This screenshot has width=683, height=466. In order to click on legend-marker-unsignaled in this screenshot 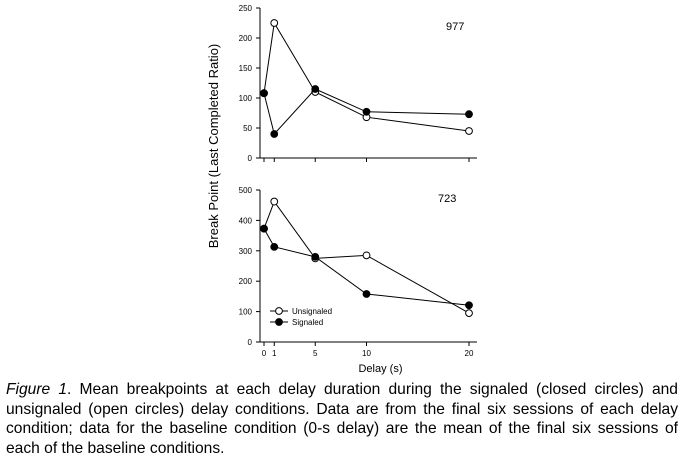, I will do `click(279, 311)`.